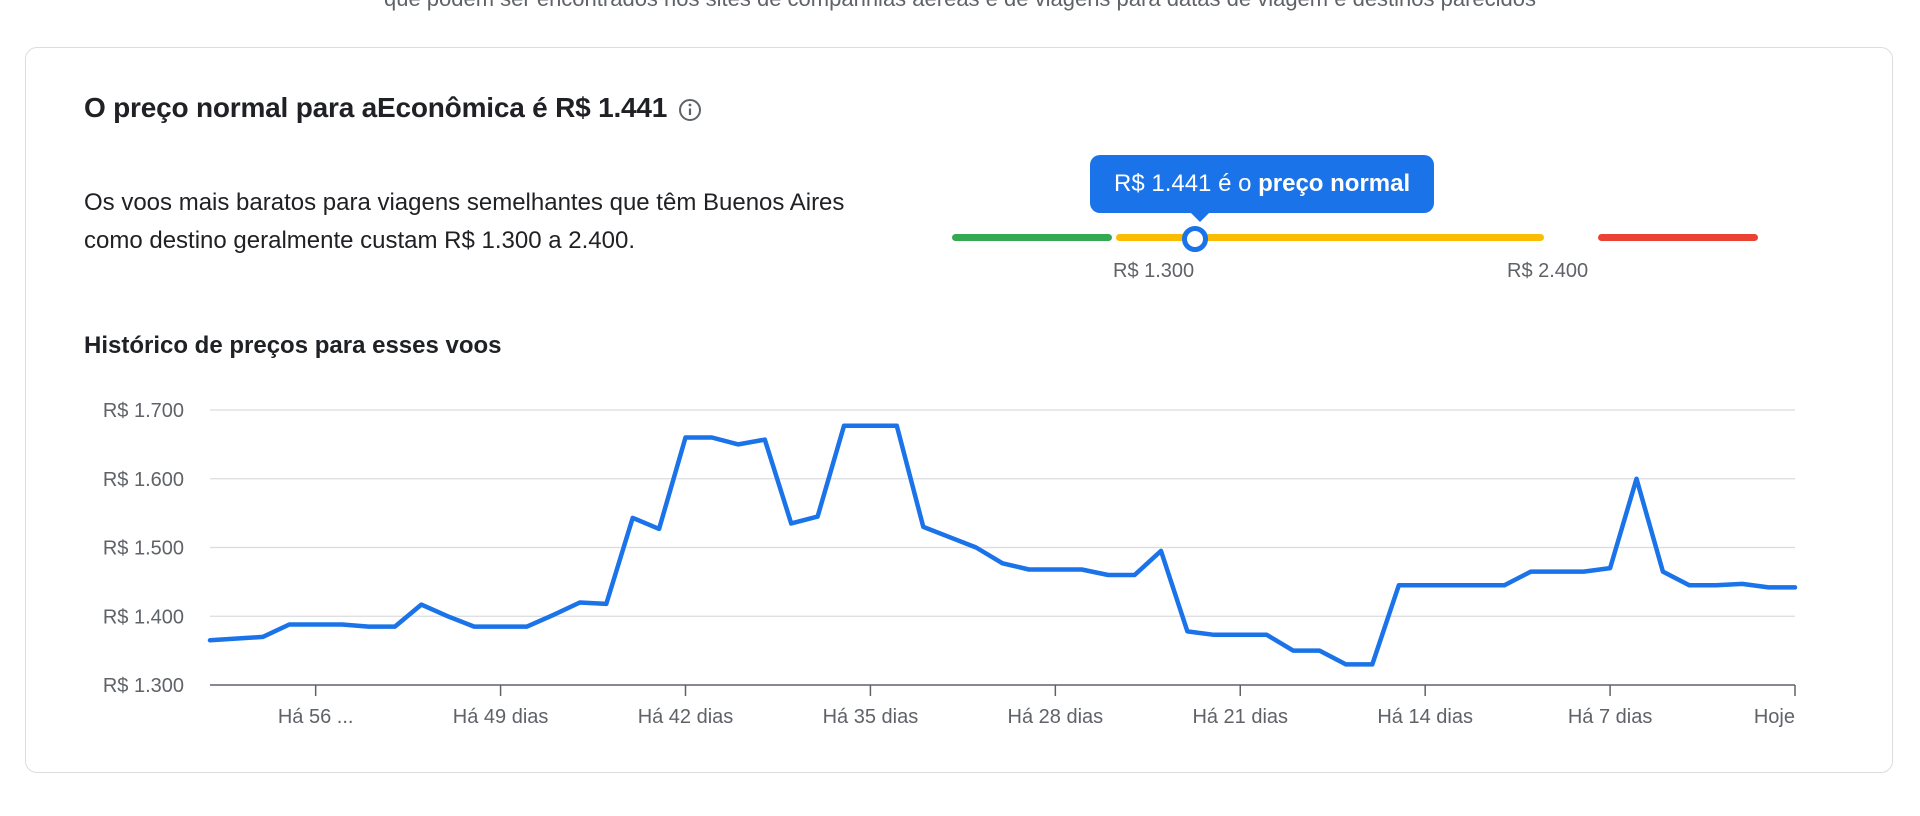 The image size is (1920, 816). What do you see at coordinates (293, 345) in the screenshot?
I see `history-title: Histórico de preços para esses voos` at bounding box center [293, 345].